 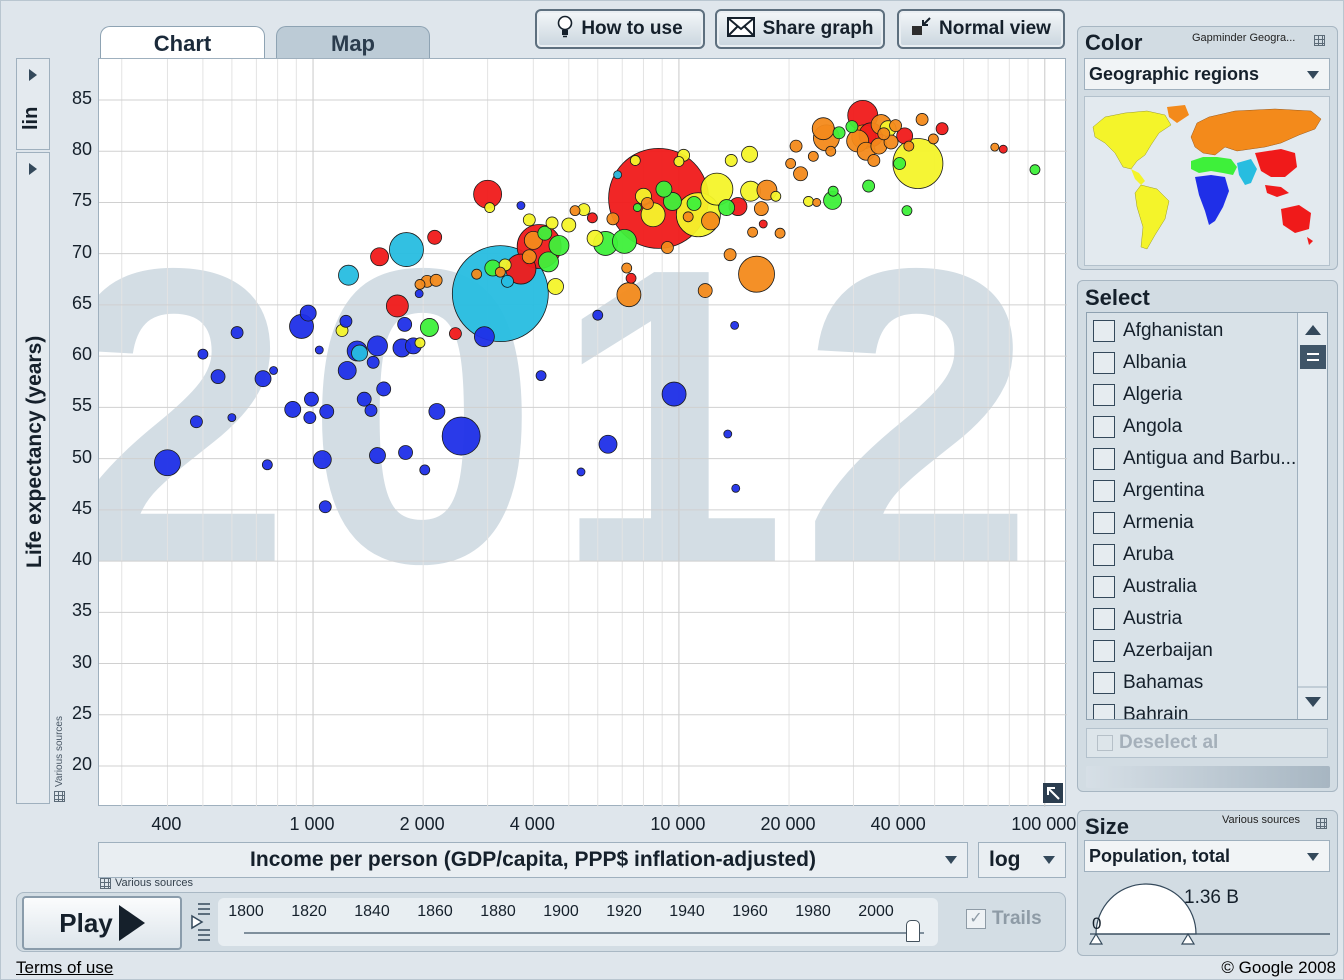 I want to click on x-scale-selector: log, so click(x=1022, y=860).